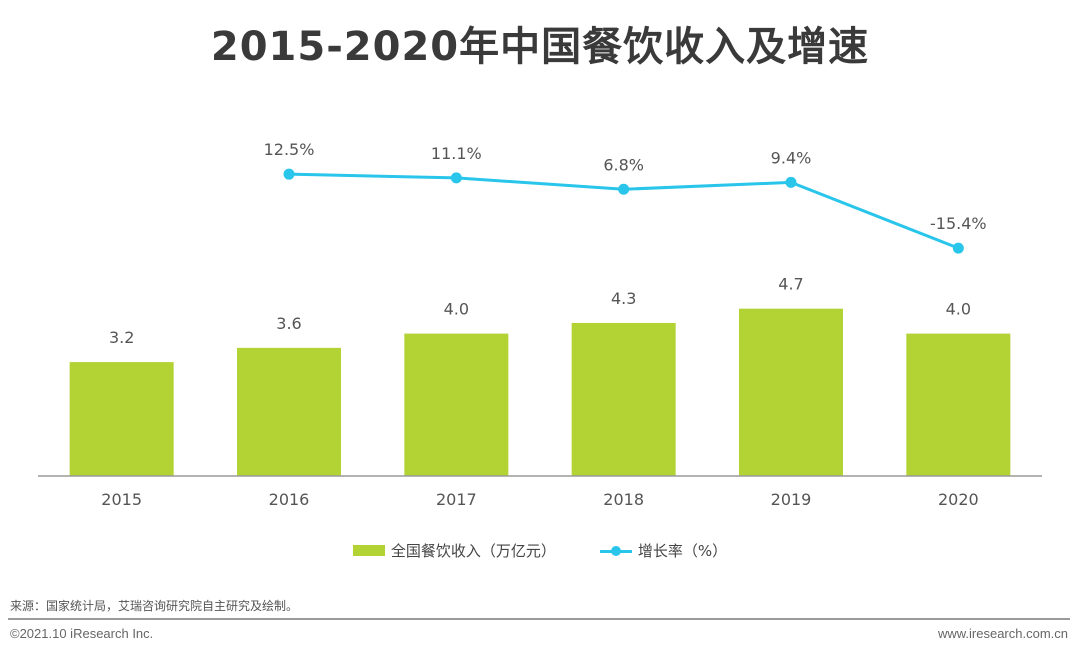 The width and height of the screenshot is (1080, 653). What do you see at coordinates (958, 404) in the screenshot?
I see `bar-2020` at bounding box center [958, 404].